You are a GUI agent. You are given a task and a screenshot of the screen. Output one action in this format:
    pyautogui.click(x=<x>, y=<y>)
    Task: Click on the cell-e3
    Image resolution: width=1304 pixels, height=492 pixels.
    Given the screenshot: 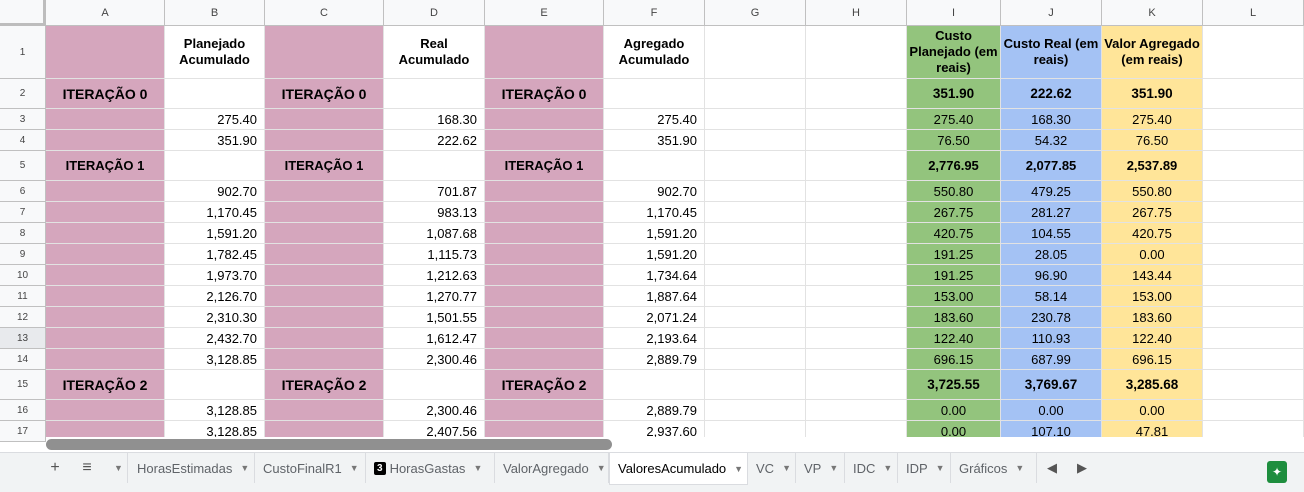 What is the action you would take?
    pyautogui.click(x=544, y=119)
    